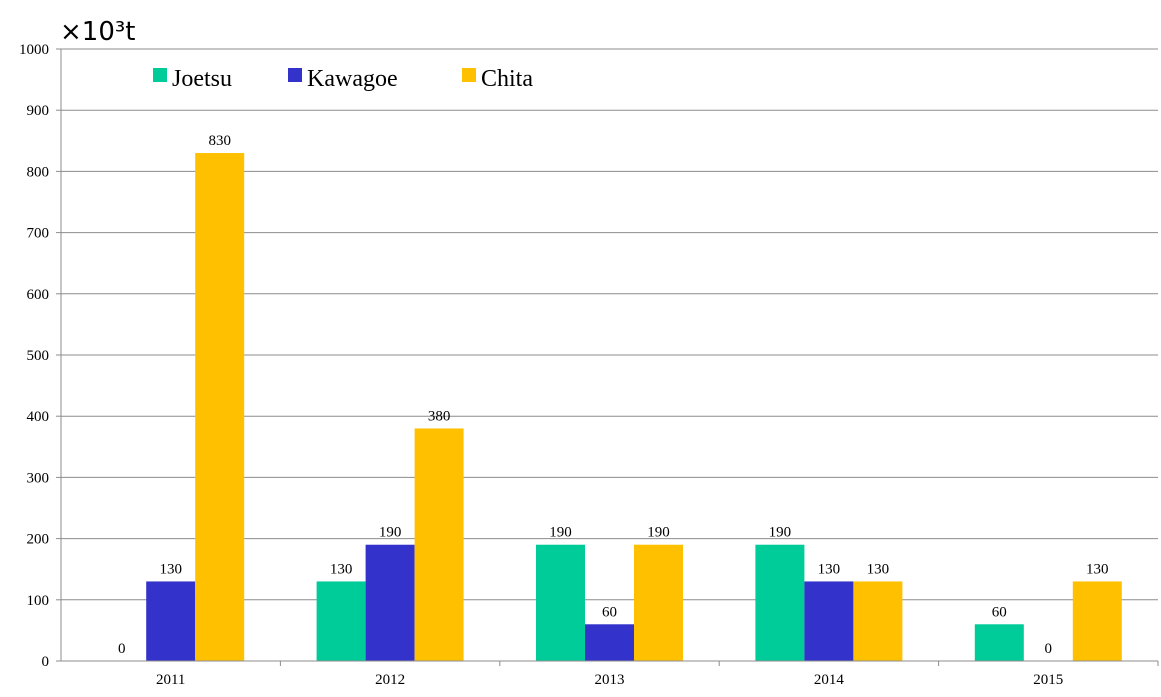 The height and width of the screenshot is (697, 1161). Describe the element at coordinates (202, 79) in the screenshot. I see `legend-label-joetsu: Joetsu` at that location.